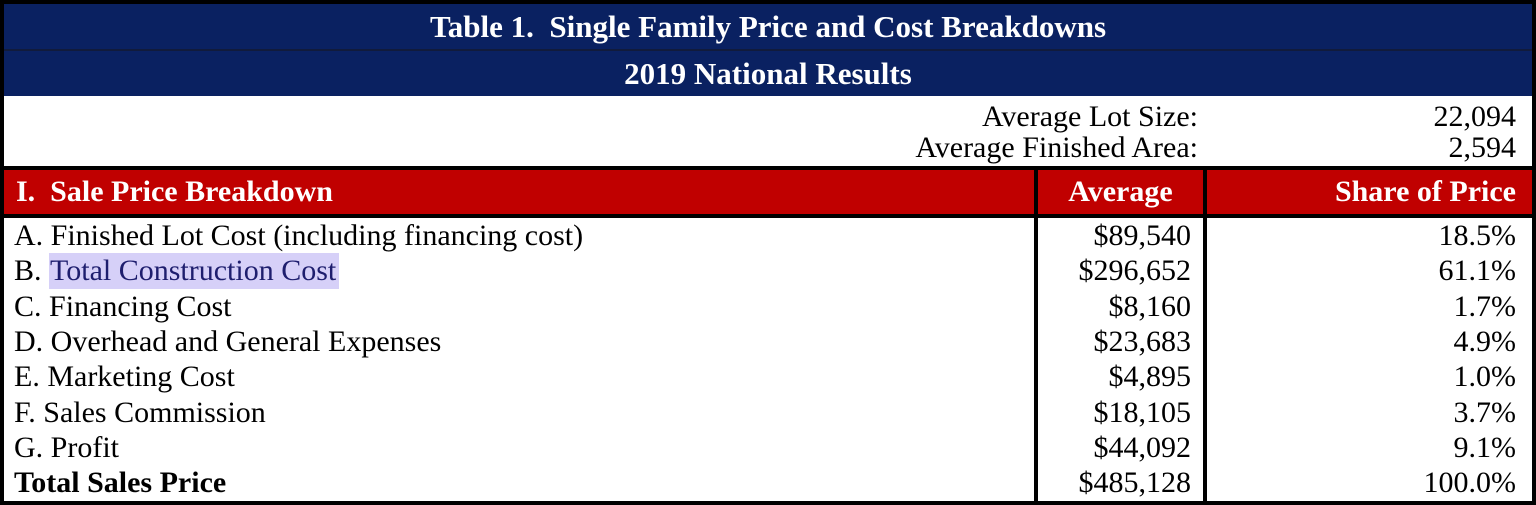 The image size is (1536, 505). I want to click on summary-row-finished-area: Average Finished Area: 2,594, so click(768, 147).